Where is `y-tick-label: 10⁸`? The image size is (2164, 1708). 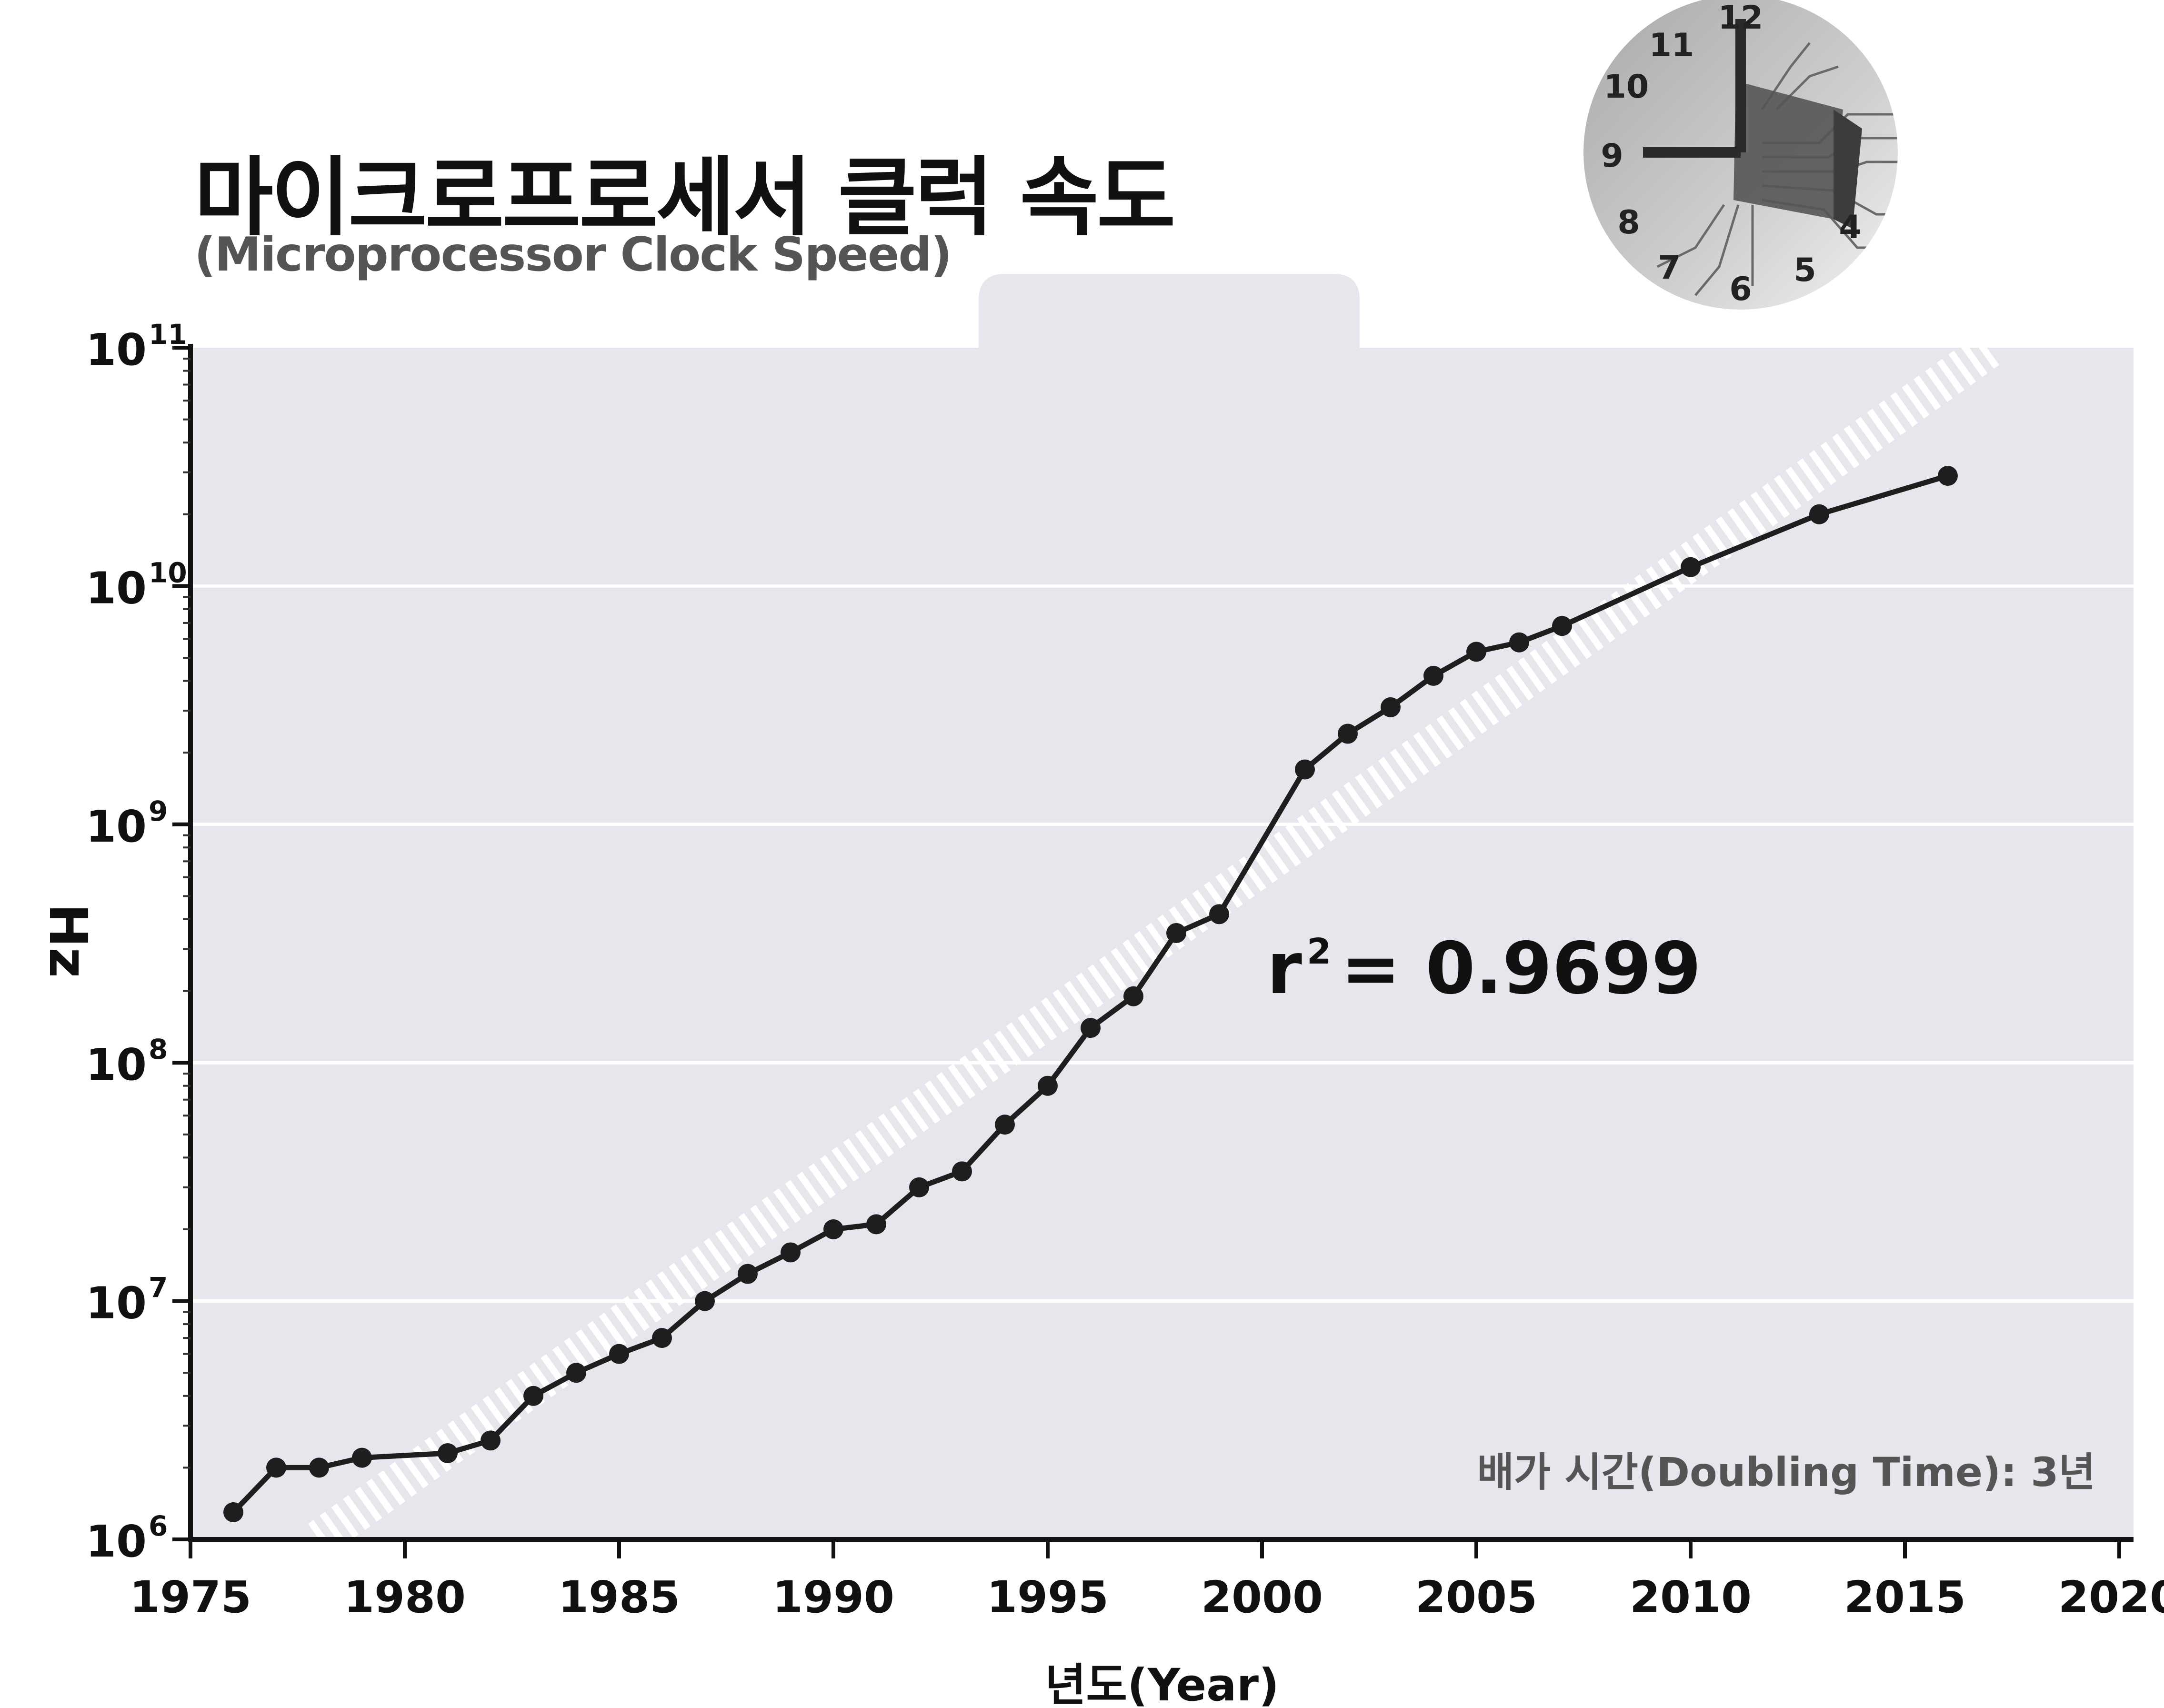
y-tick-label: 10⁸ is located at coordinates (127, 1061).